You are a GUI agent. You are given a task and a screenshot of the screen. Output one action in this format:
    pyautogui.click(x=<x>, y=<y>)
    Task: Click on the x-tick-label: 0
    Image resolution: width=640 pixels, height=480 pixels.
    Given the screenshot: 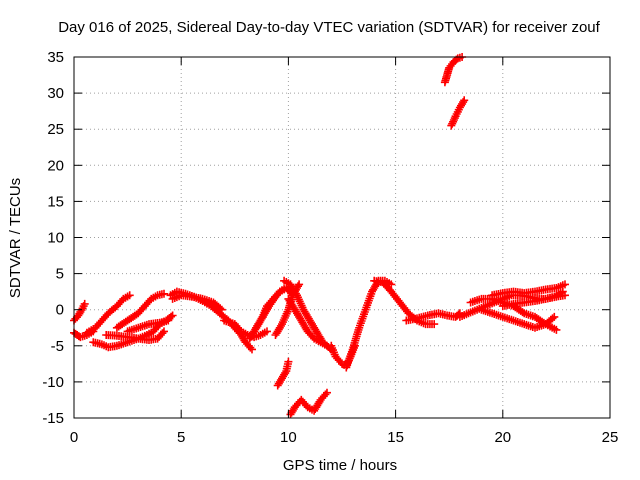 What is the action you would take?
    pyautogui.click(x=74, y=437)
    